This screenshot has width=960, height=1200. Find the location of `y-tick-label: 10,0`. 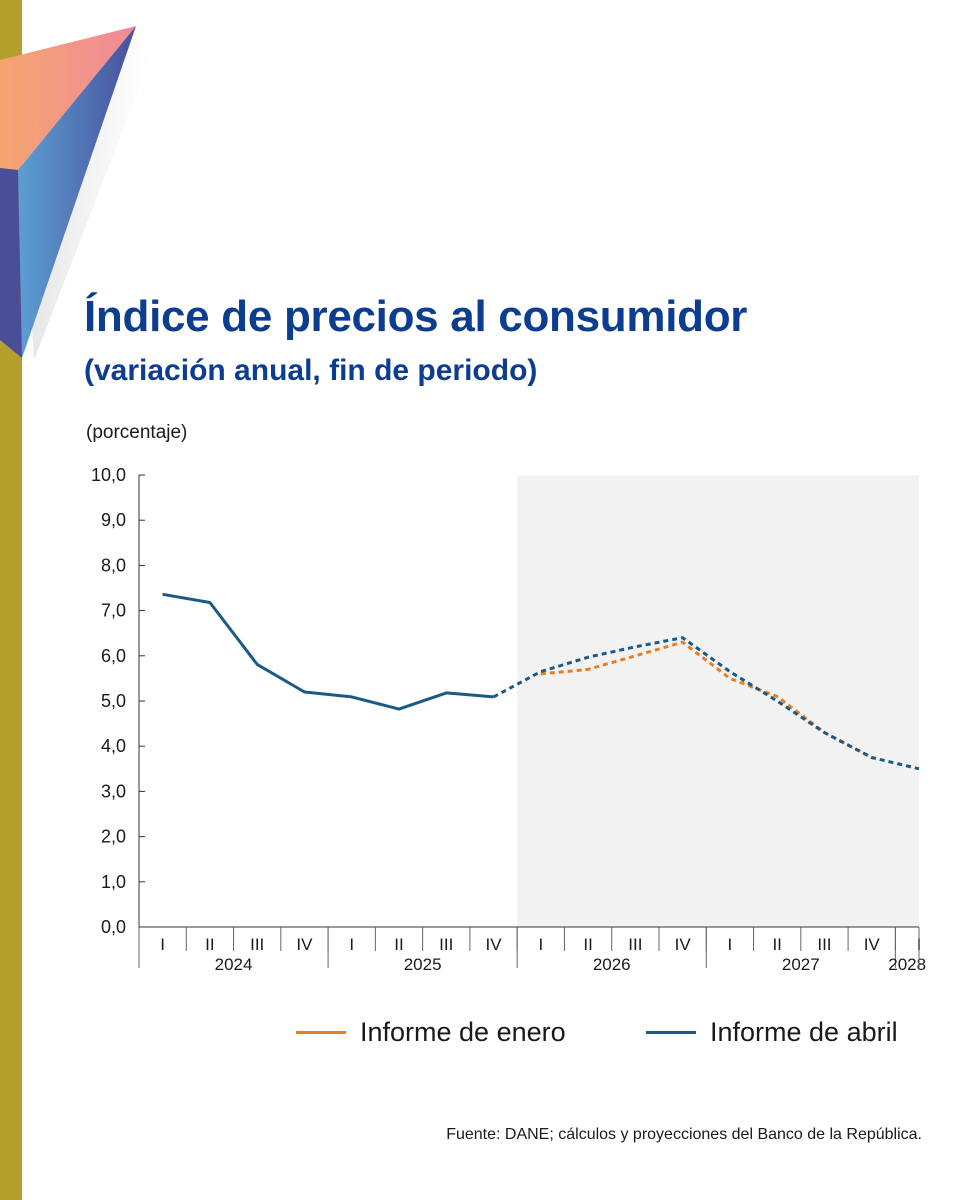

y-tick-label: 10,0 is located at coordinates (108, 475).